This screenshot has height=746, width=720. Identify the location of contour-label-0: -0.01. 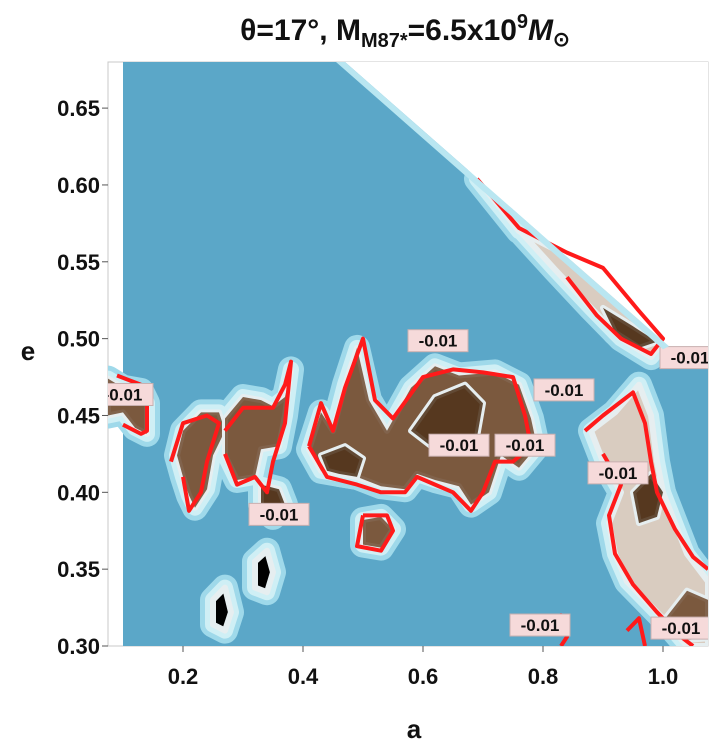
(129, 394).